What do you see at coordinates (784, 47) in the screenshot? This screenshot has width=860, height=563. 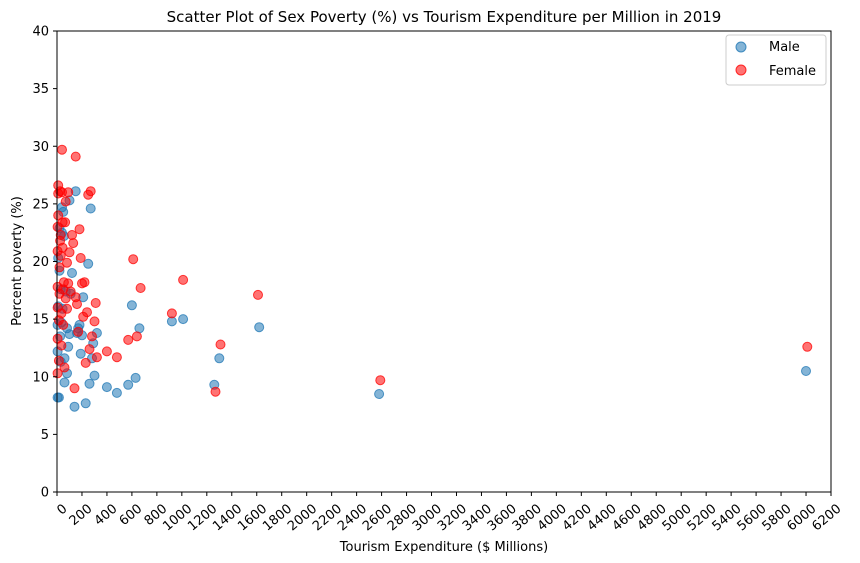 I see `legend-label-male: Male` at bounding box center [784, 47].